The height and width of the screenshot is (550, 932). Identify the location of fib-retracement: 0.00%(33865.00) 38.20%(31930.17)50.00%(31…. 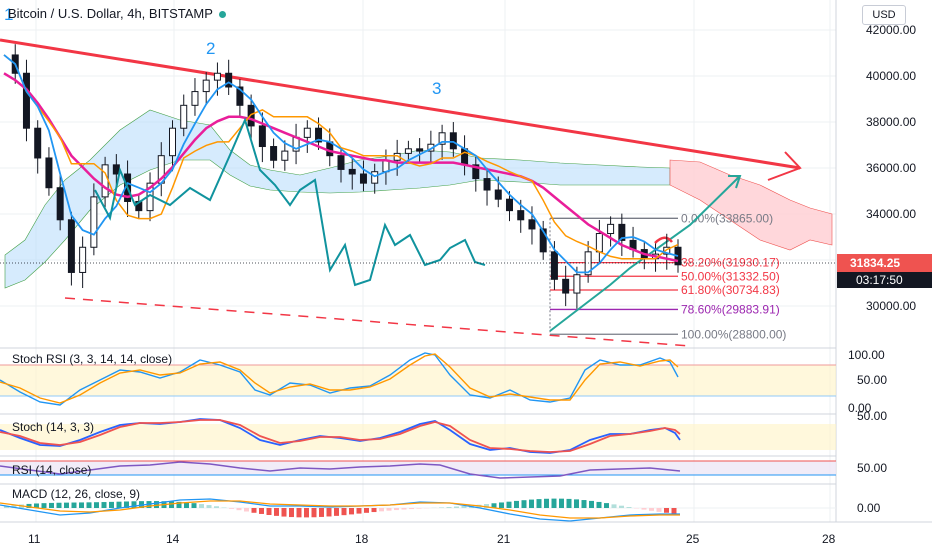
(667, 276).